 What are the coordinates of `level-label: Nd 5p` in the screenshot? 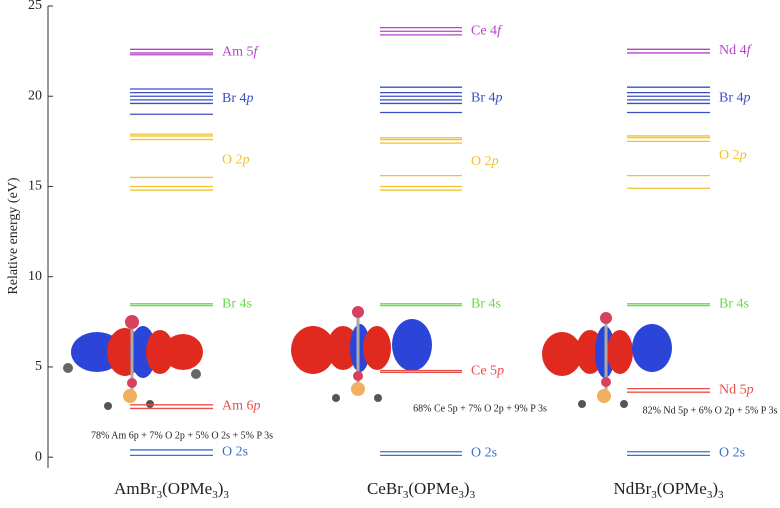 It's located at (736, 390).